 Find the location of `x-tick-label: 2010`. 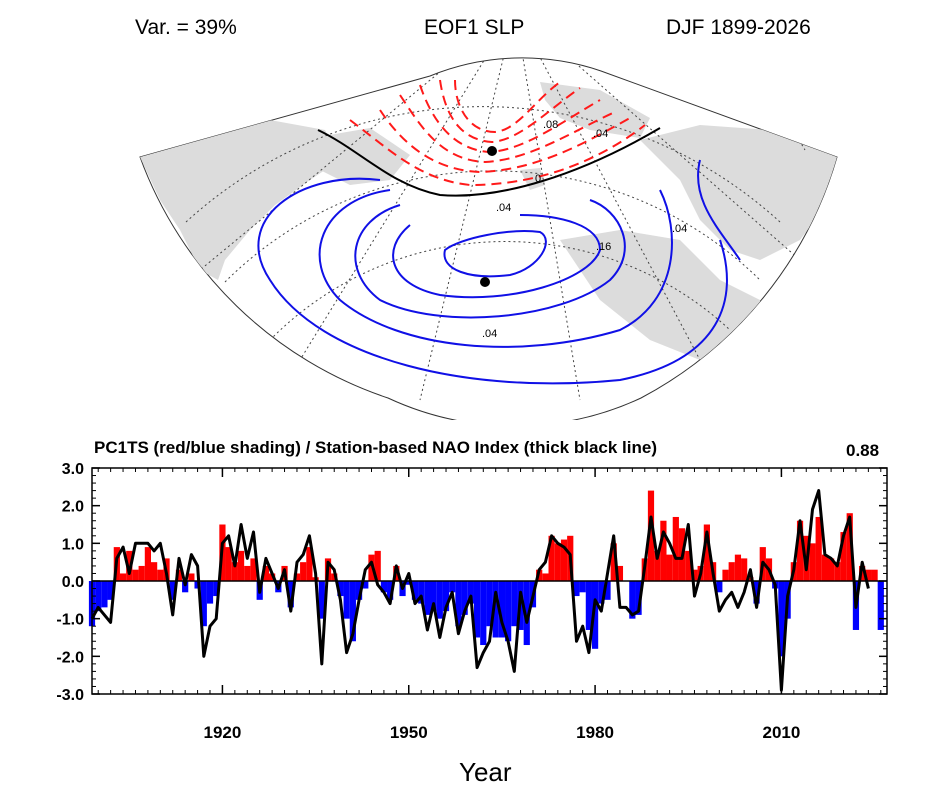

x-tick-label: 2010 is located at coordinates (782, 732).